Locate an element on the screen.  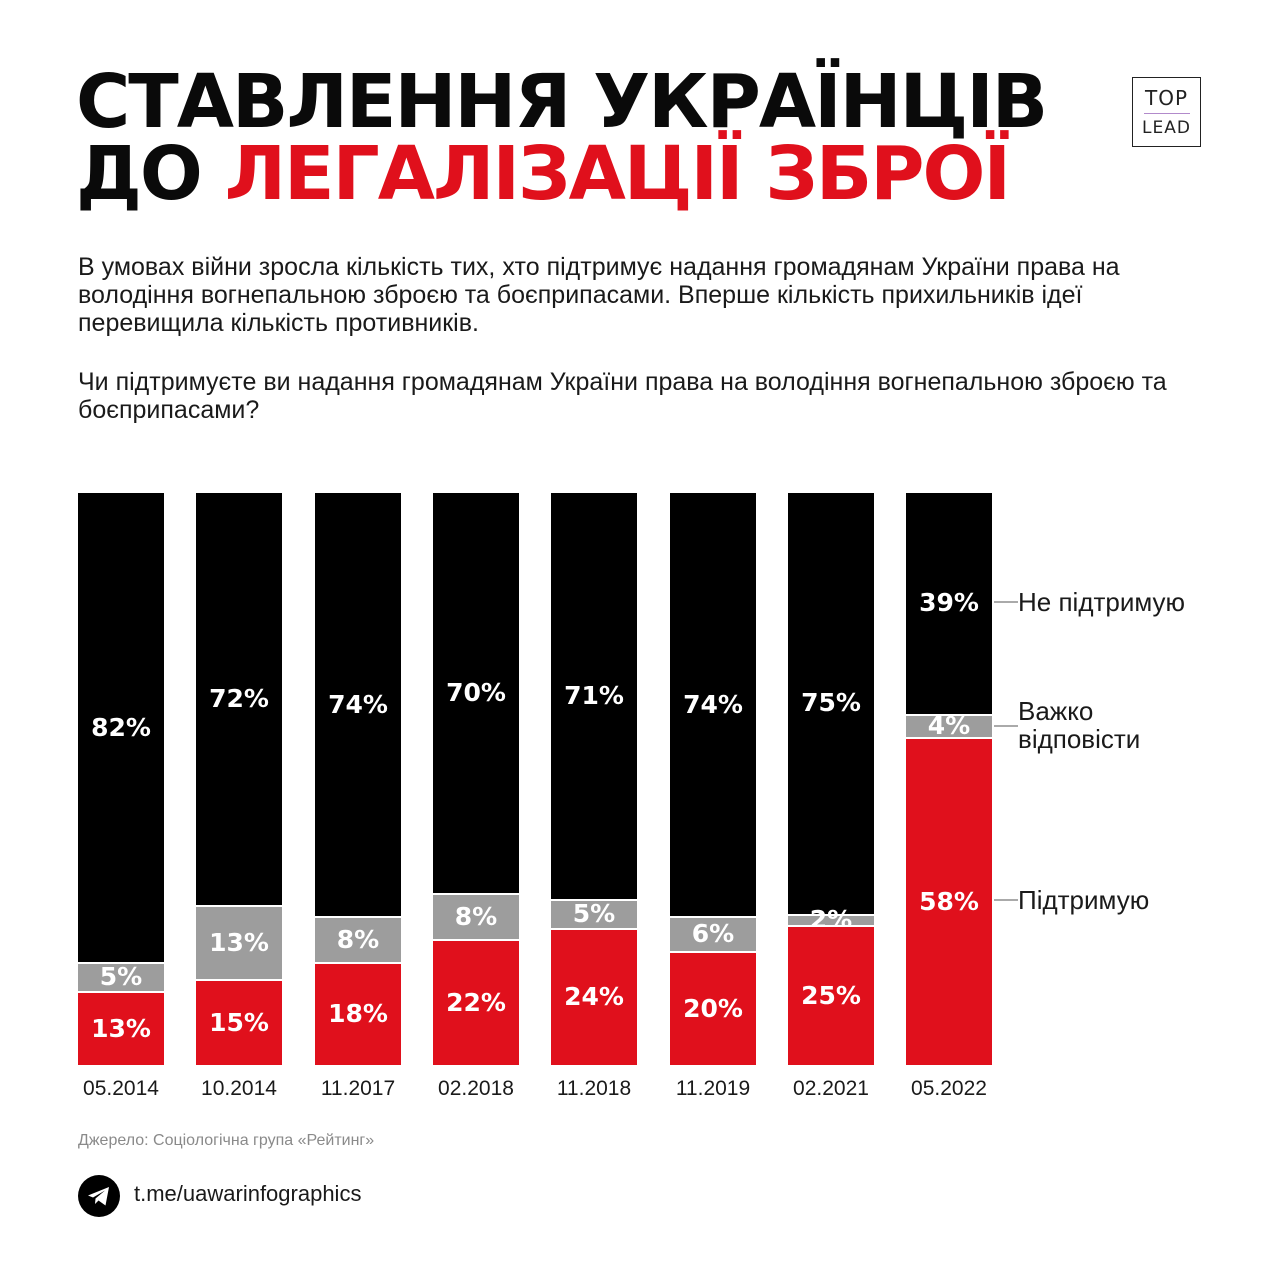
source-note: Джерело: Соціологічна група «Рейтинг» is located at coordinates (226, 1140).